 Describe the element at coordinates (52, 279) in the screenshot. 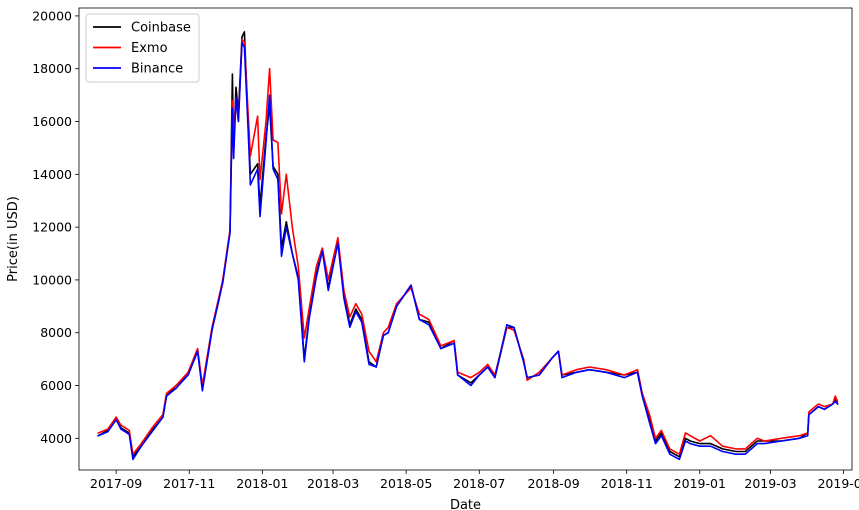

I see `y-tick-label: 10000` at that location.